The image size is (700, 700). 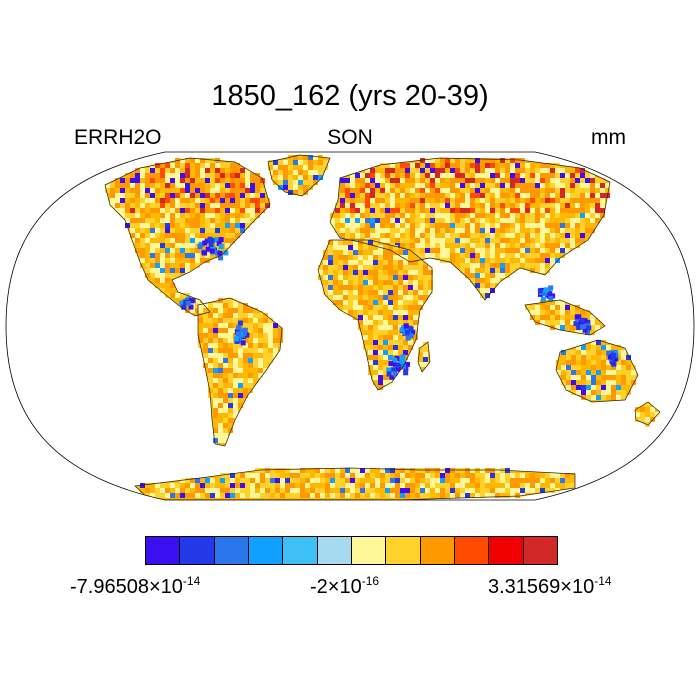 What do you see at coordinates (118, 137) in the screenshot?
I see `variable-name: ERRH2O` at bounding box center [118, 137].